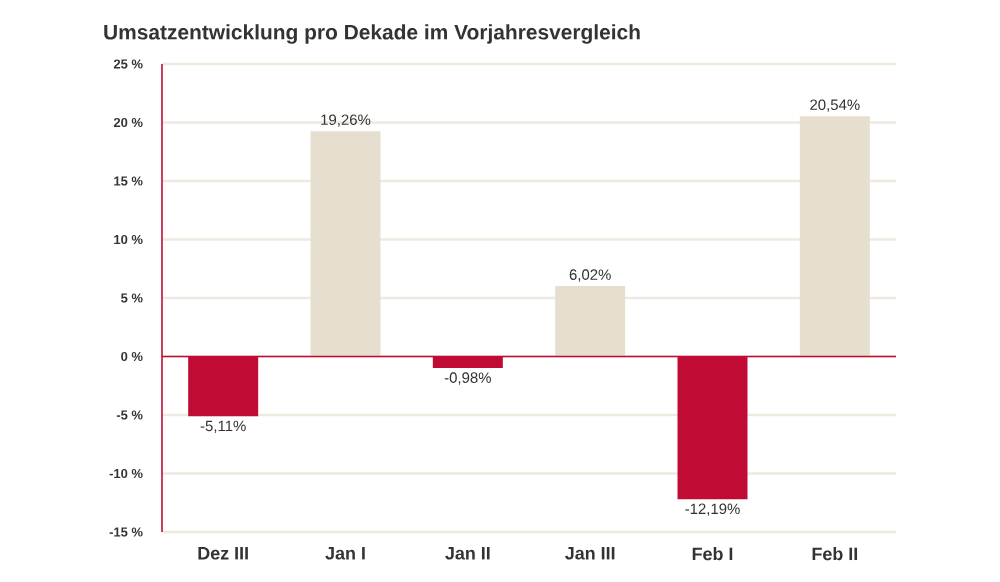  Describe the element at coordinates (345, 553) in the screenshot. I see `x-tick-label: Jan I` at that location.